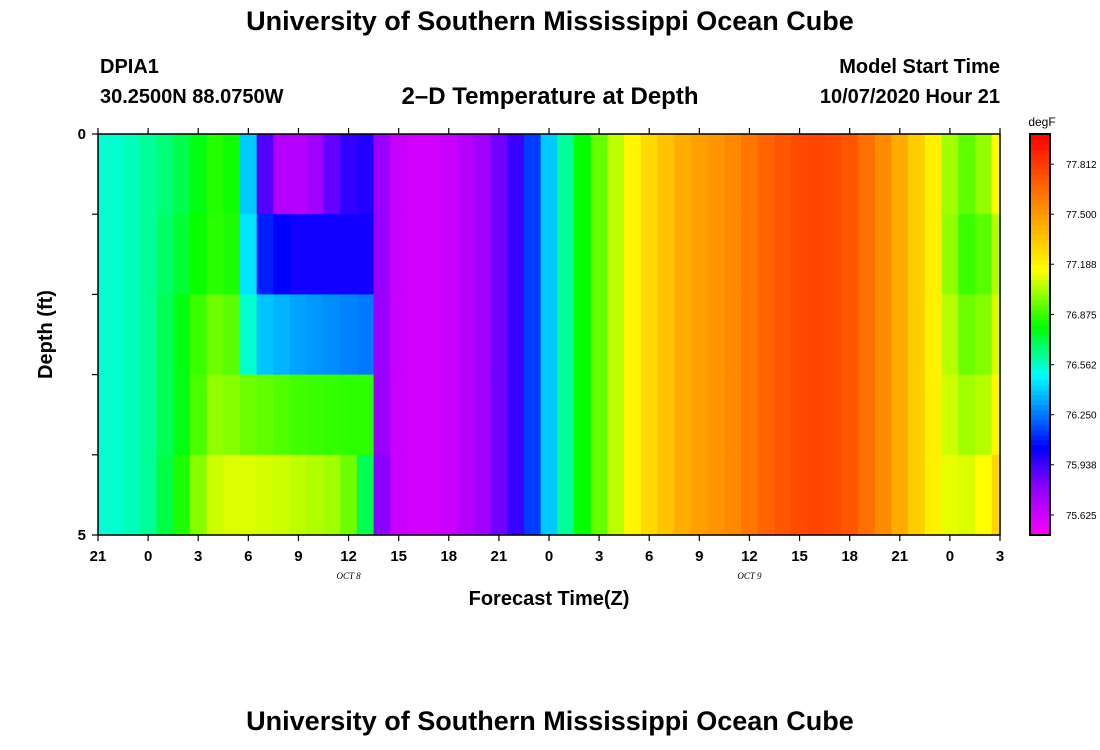 The image size is (1100, 750). What do you see at coordinates (198, 556) in the screenshot?
I see `x-tick-label: 3` at bounding box center [198, 556].